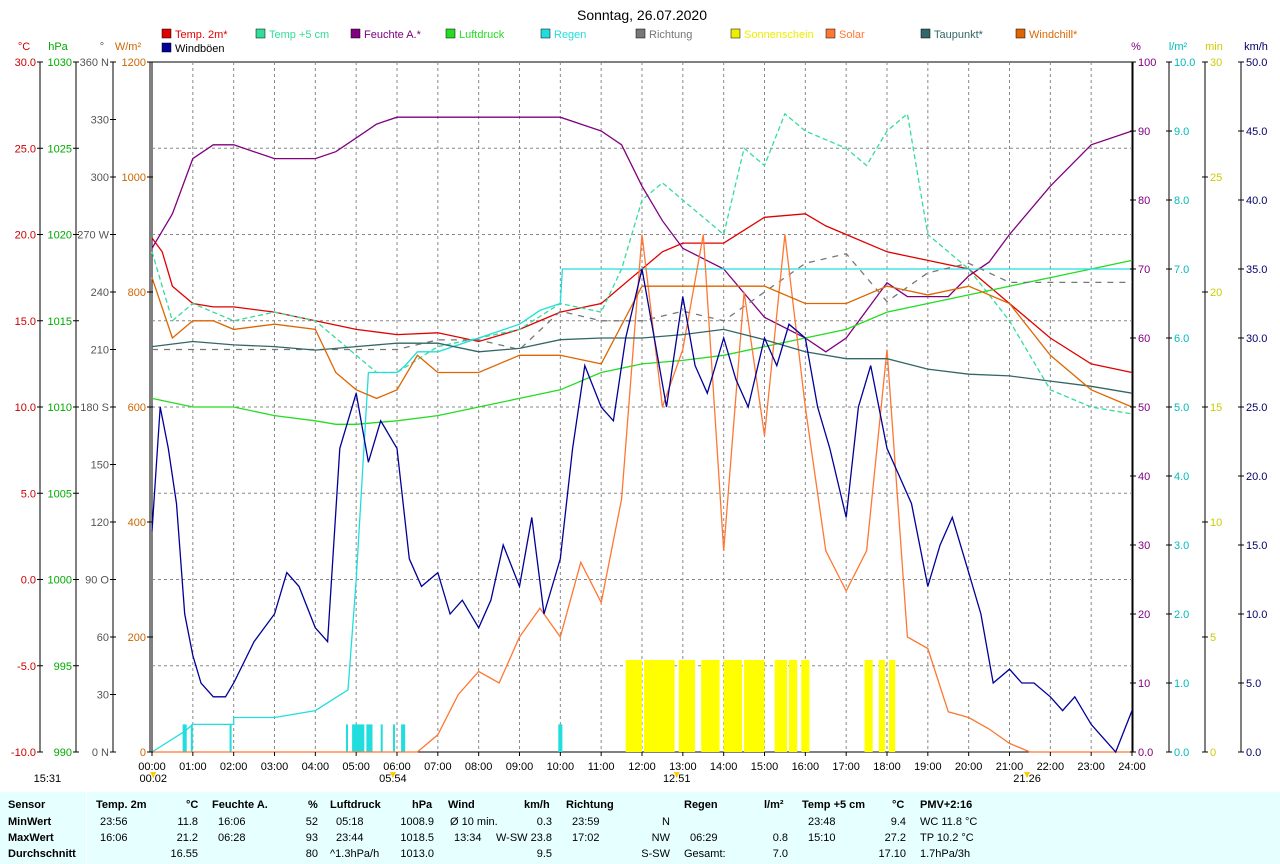  Describe the element at coordinates (898, 805) in the screenshot. I see `stats-unit: °C` at that location.